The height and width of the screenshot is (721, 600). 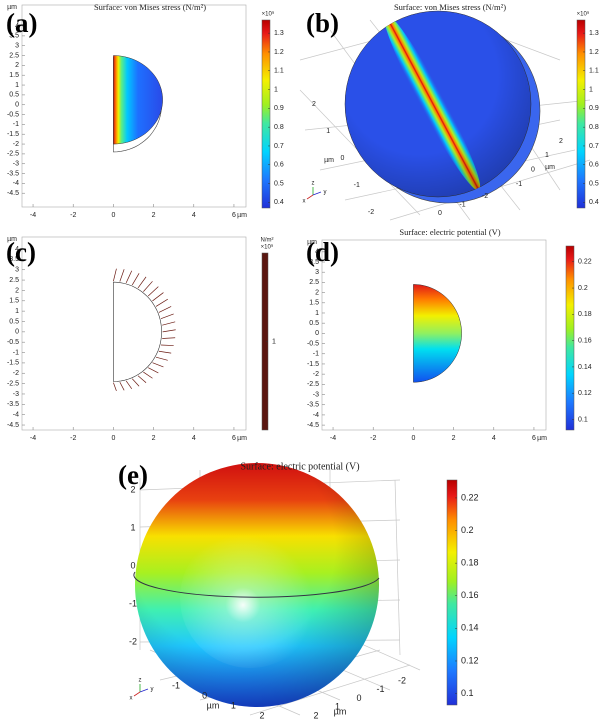 I want to click on colorbar-unit: N/m², so click(x=267, y=241).